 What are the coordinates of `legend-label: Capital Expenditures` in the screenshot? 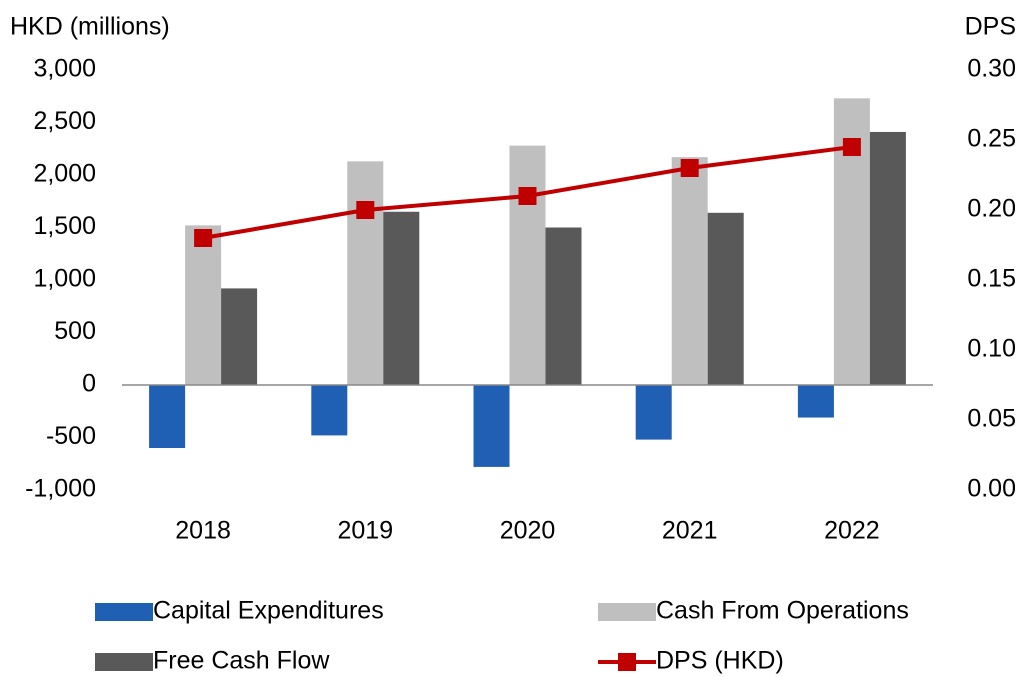 It's located at (268, 611).